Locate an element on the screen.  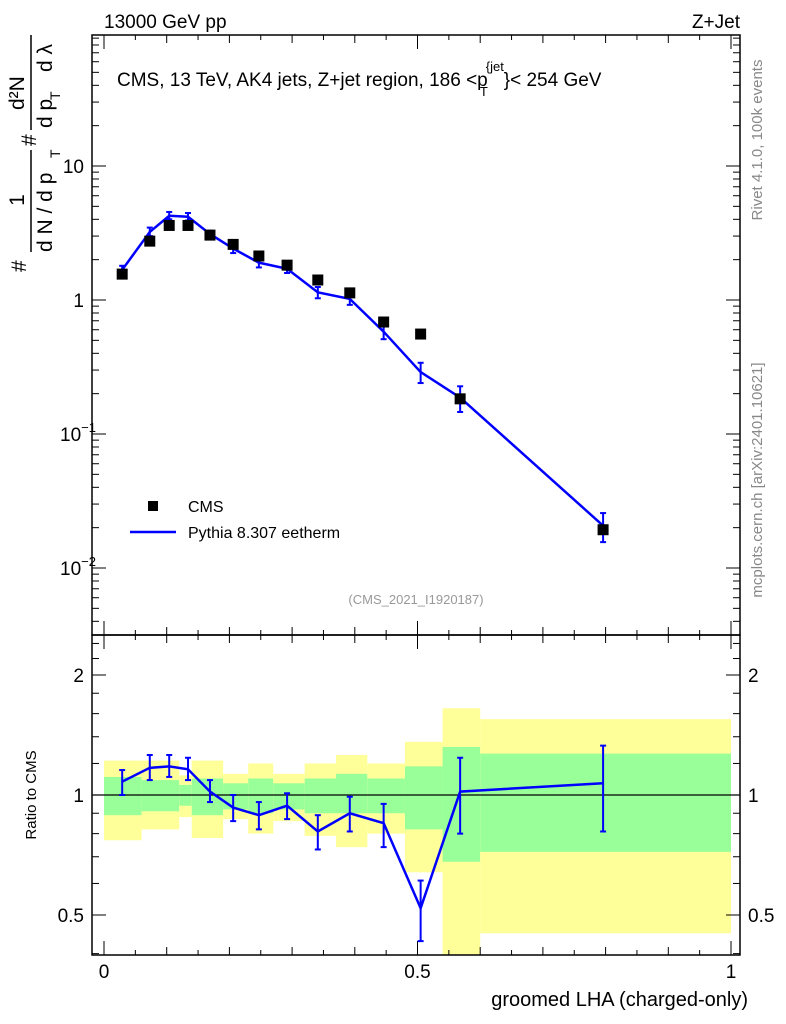
ylabel-den2-dl: d λ is located at coordinates (45, 57).